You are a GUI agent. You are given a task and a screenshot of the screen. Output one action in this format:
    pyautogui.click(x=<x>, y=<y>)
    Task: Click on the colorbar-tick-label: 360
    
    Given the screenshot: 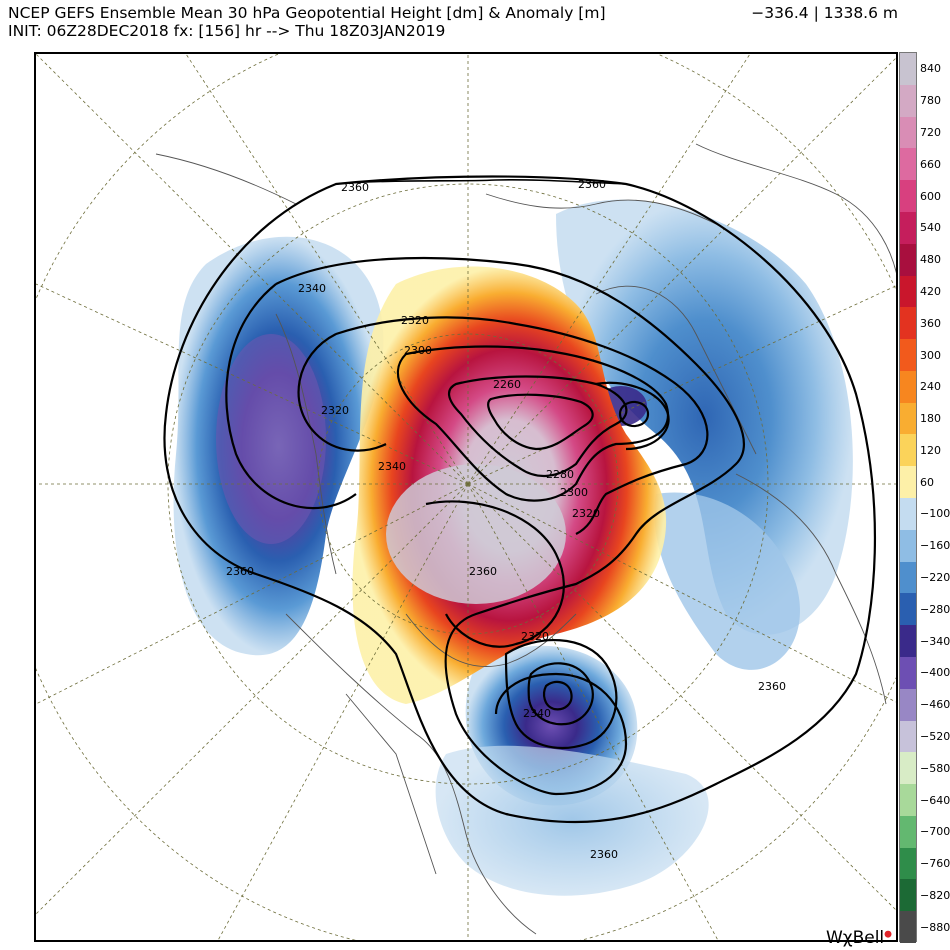 What is the action you would take?
    pyautogui.click(x=930, y=323)
    